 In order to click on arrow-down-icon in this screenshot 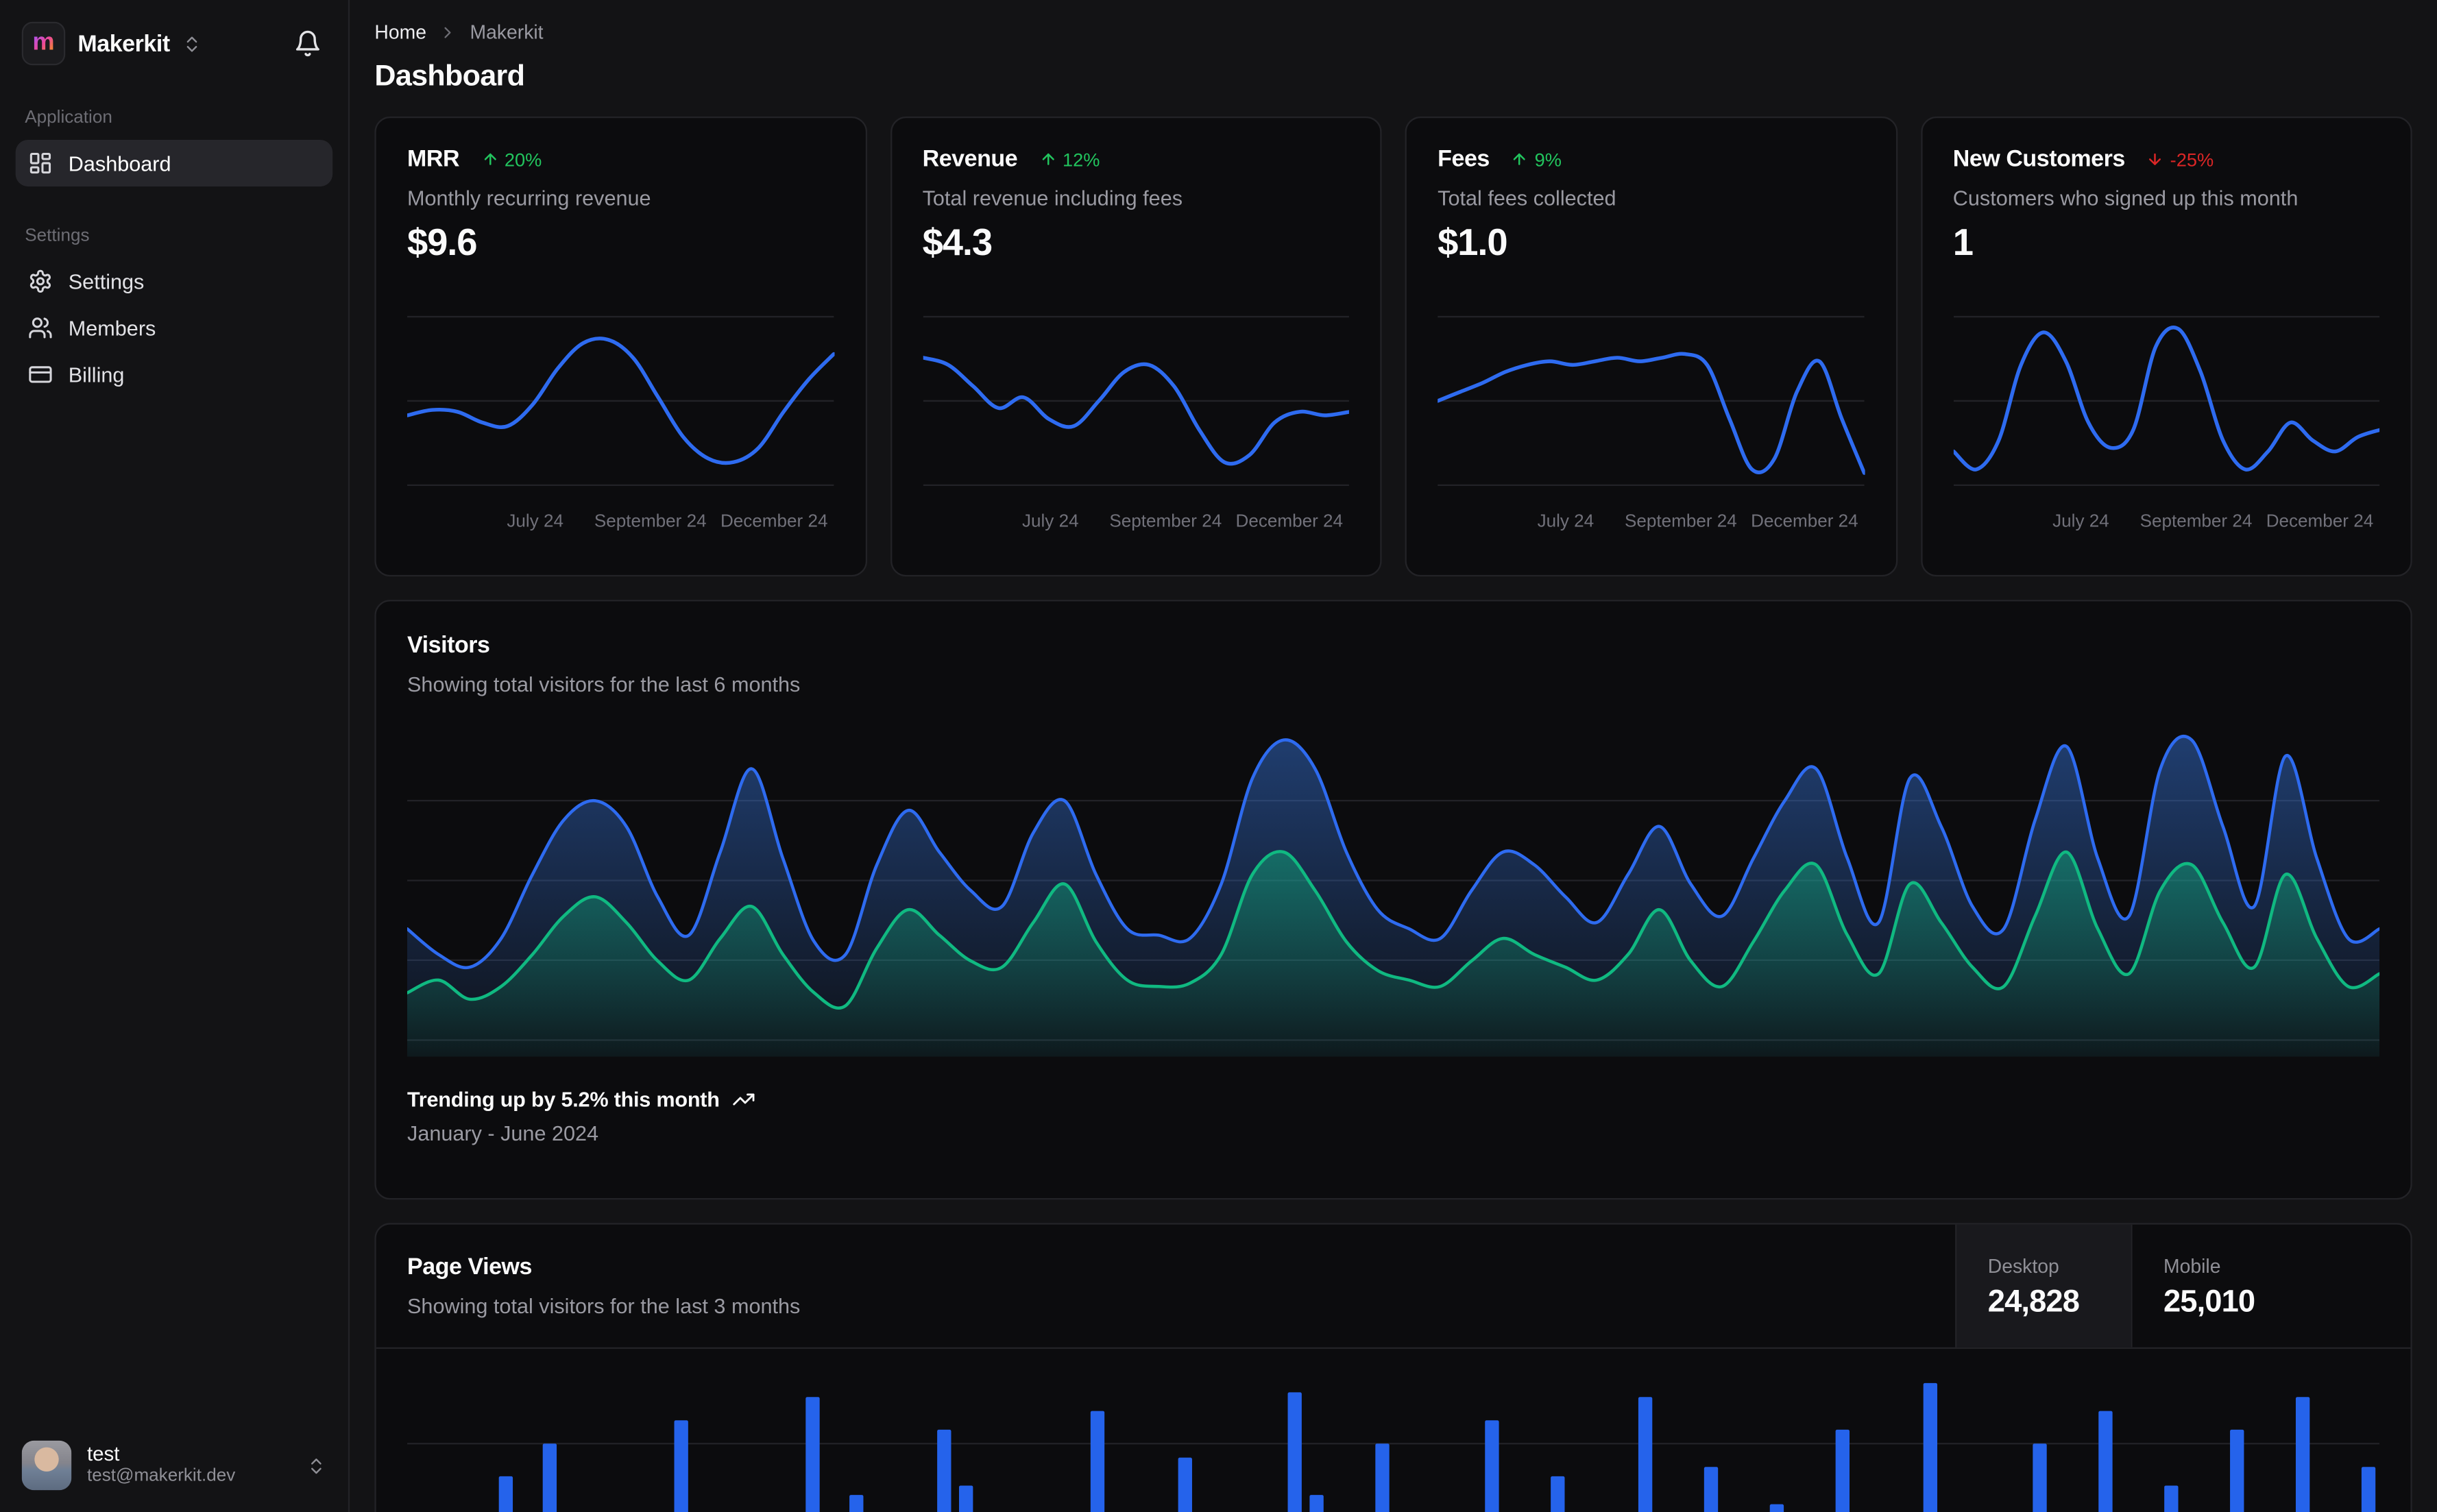, I will do `click(2155, 160)`.